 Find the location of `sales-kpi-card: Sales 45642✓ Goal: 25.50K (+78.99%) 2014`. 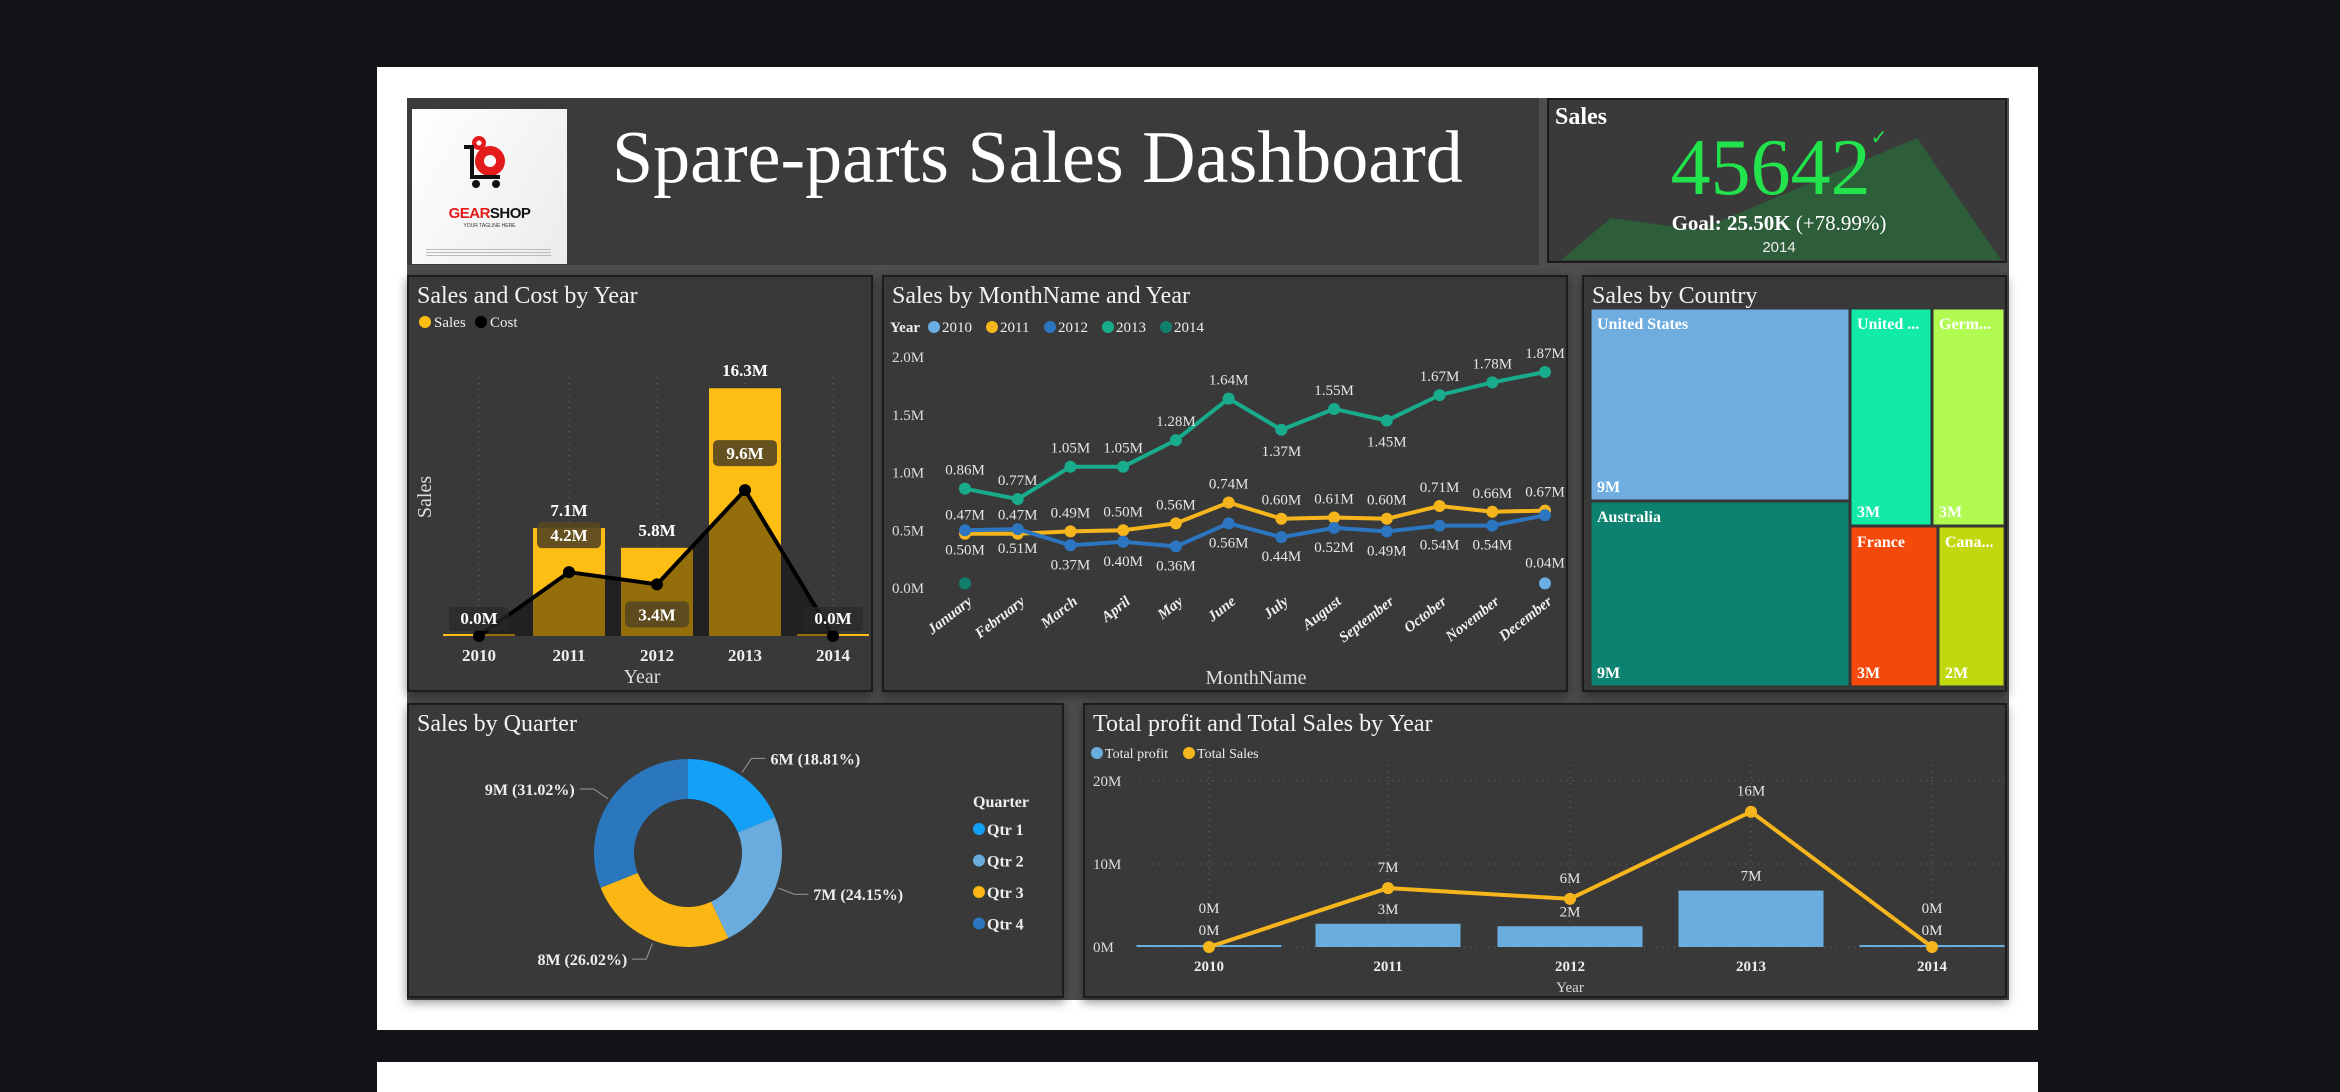

sales-kpi-card: Sales 45642✓ Goal: 25.50K (+78.99%) 2014 is located at coordinates (1777, 180).